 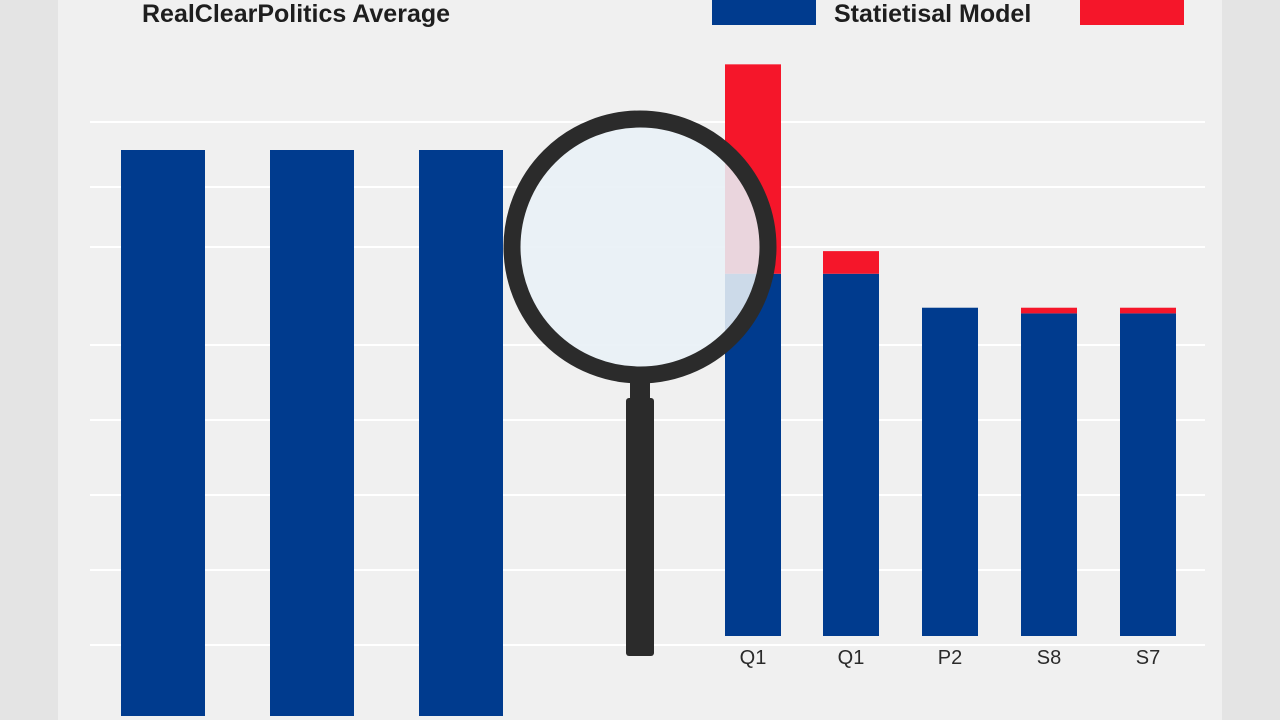 What do you see at coordinates (932, 14) in the screenshot?
I see `legend-label-statistical-model: Statietisal Model` at bounding box center [932, 14].